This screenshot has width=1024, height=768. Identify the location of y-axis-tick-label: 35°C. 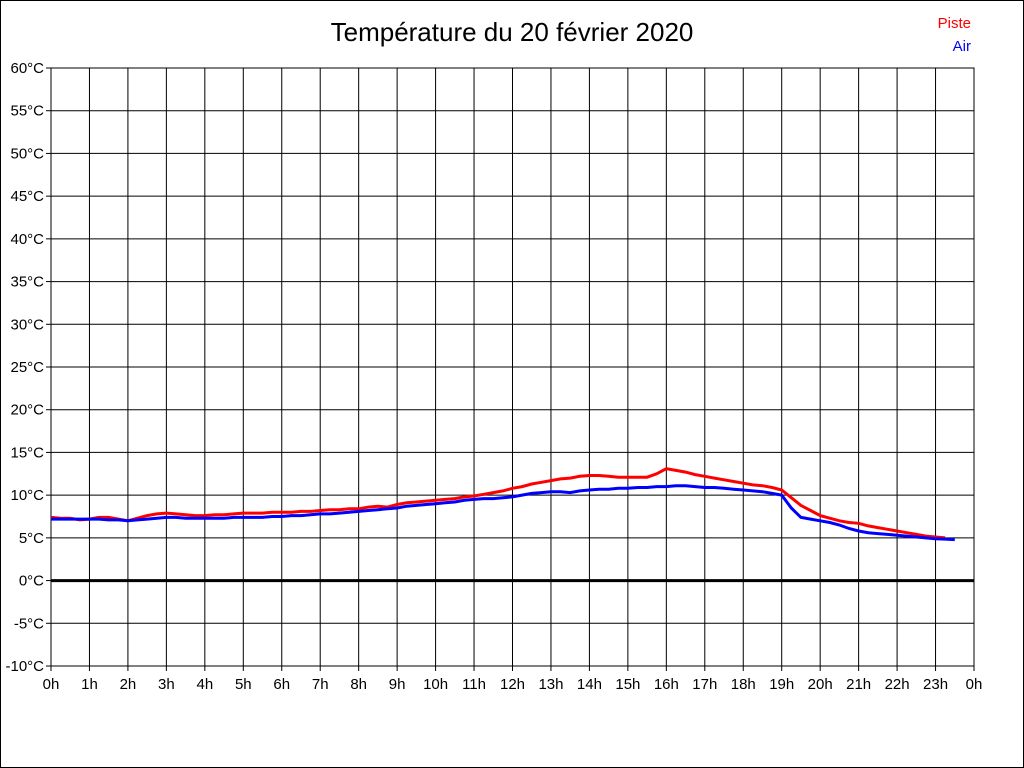
(27, 282).